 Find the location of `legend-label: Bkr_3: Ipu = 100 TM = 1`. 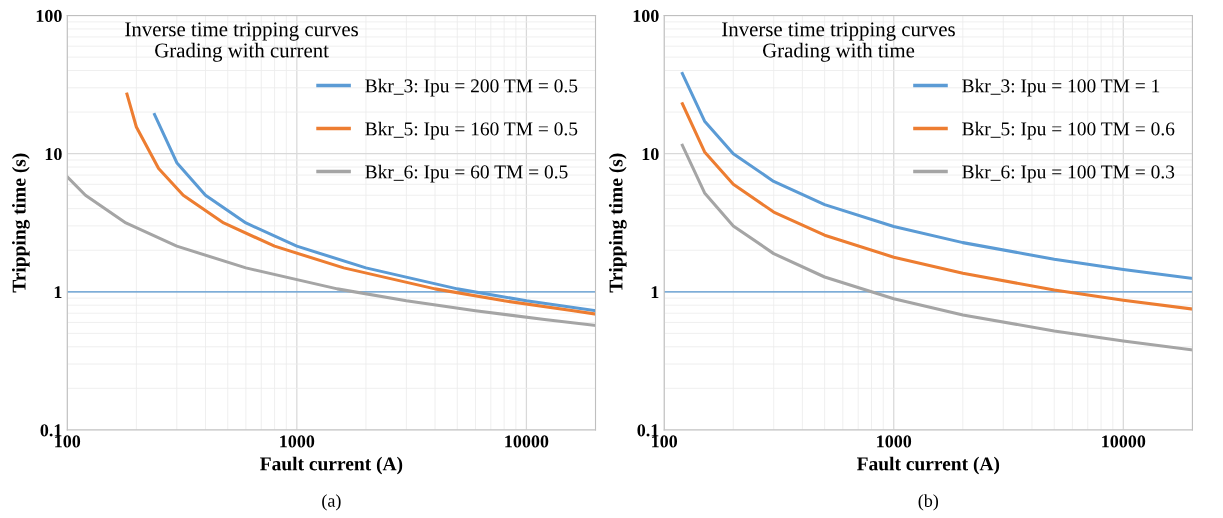

legend-label: Bkr_3: Ipu = 100 TM = 1 is located at coordinates (1061, 87).